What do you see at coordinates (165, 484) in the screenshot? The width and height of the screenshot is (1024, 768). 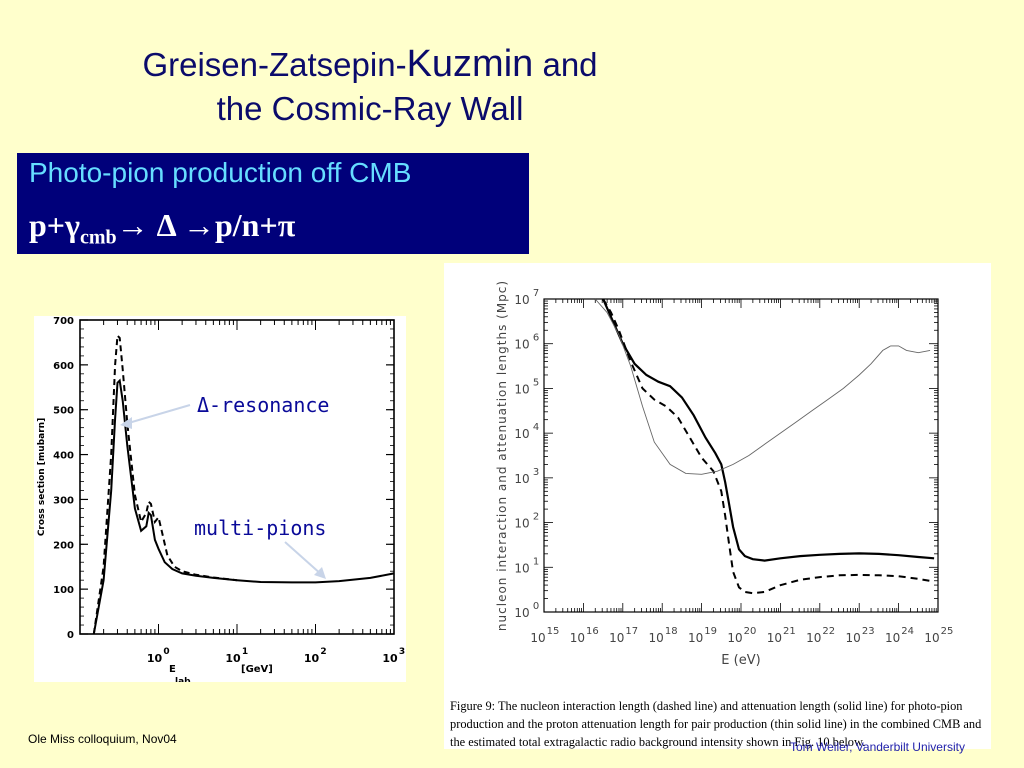 I see `dashed-curve` at bounding box center [165, 484].